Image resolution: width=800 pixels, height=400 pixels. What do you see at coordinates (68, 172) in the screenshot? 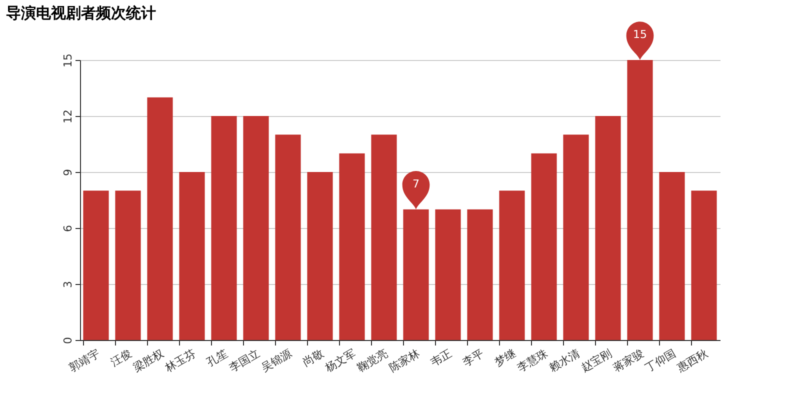
I see `y-tick-label: 9` at bounding box center [68, 172].